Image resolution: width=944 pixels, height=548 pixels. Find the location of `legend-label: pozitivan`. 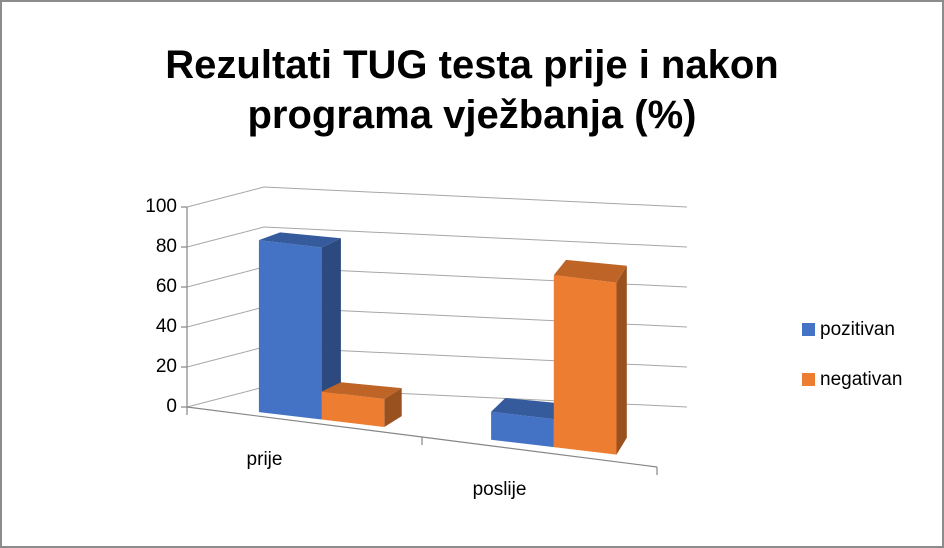

legend-label: pozitivan is located at coordinates (857, 329).